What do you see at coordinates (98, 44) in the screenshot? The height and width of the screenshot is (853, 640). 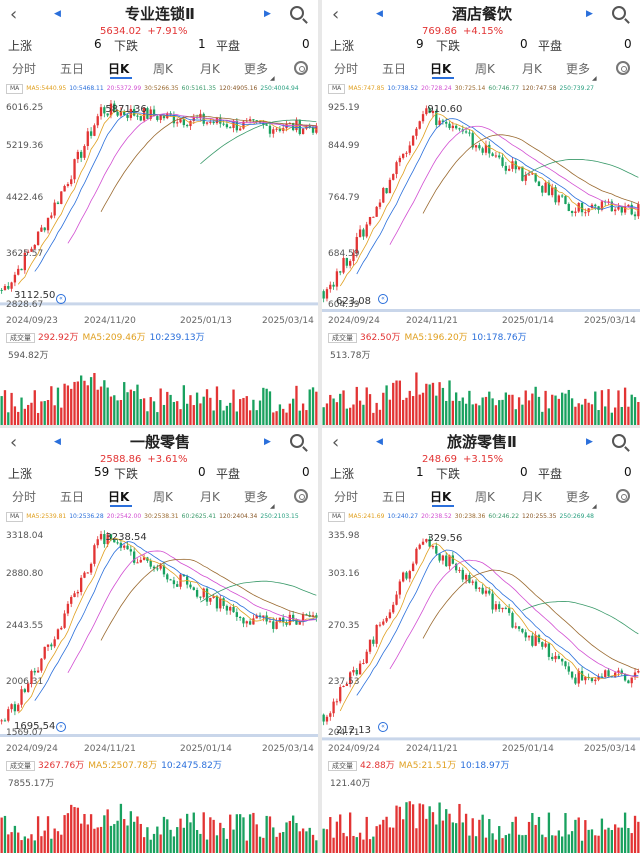 I see `stat-up: 6` at bounding box center [98, 44].